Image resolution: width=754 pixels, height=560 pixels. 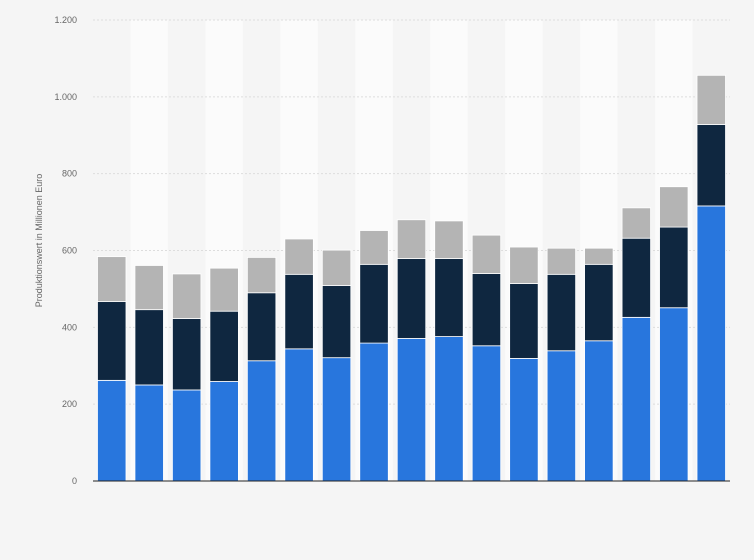 I want to click on y-tick-label: 600, so click(x=69, y=251).